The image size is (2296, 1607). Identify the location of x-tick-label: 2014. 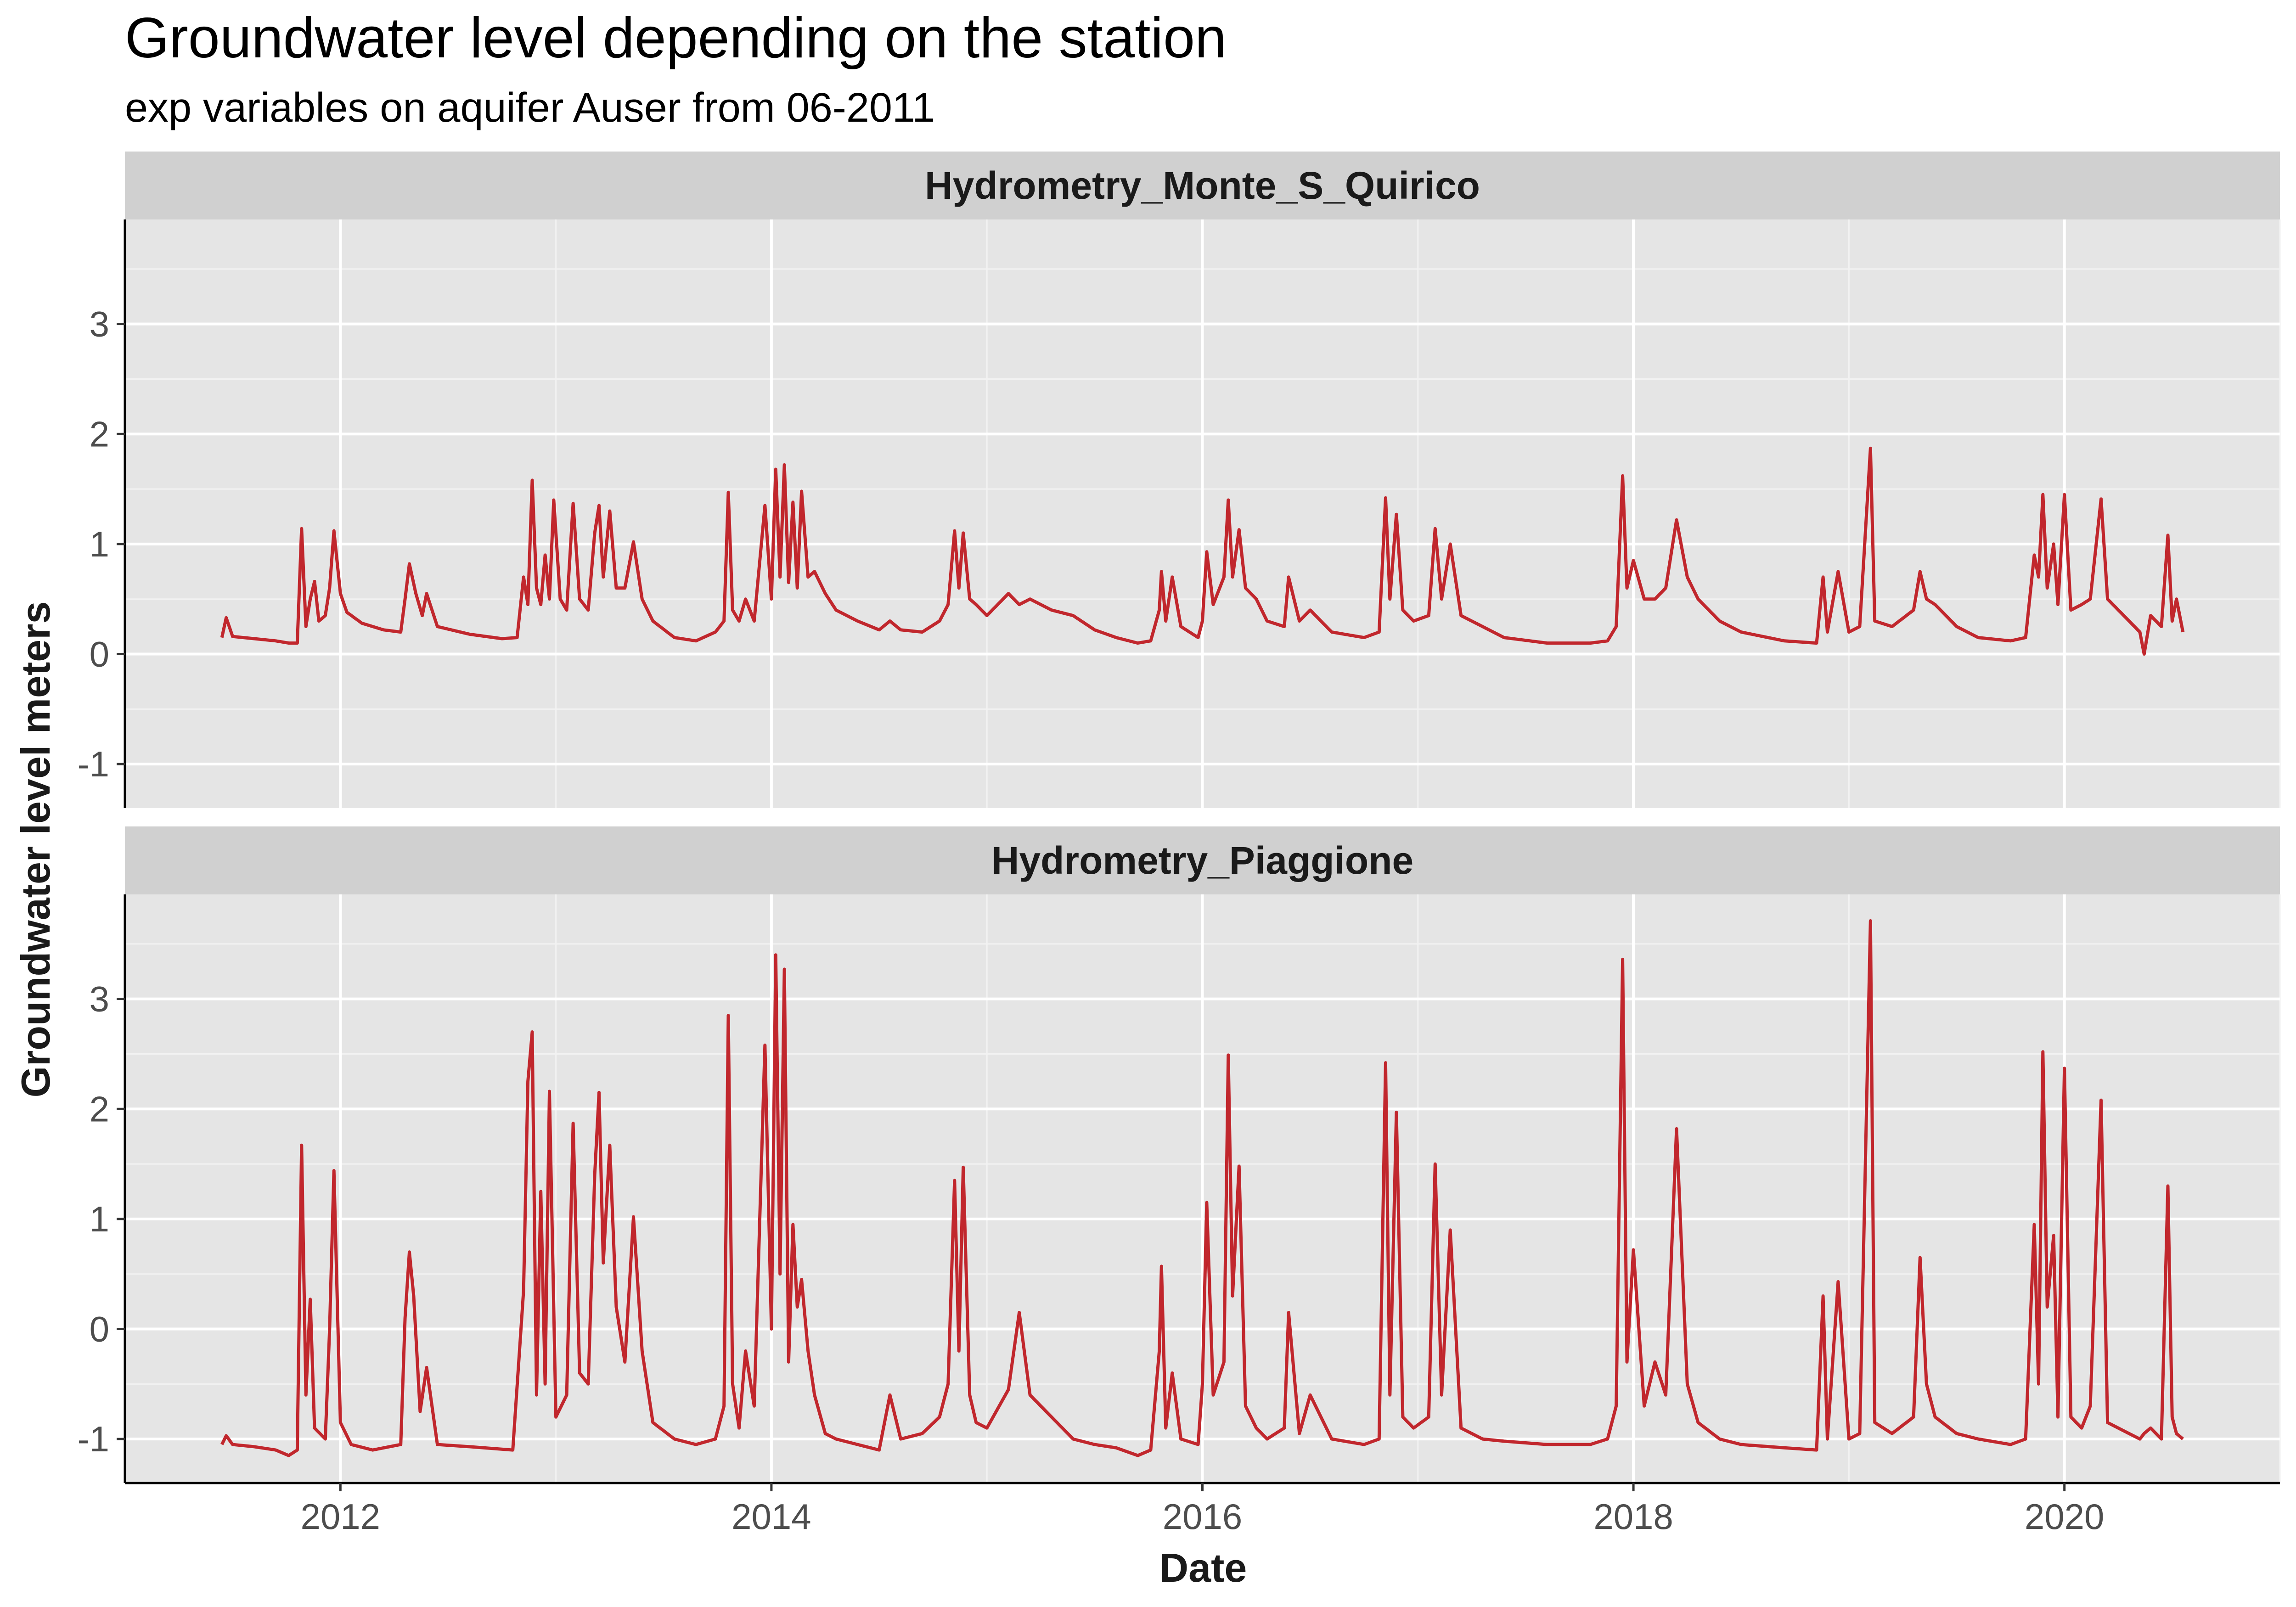
(771, 1516).